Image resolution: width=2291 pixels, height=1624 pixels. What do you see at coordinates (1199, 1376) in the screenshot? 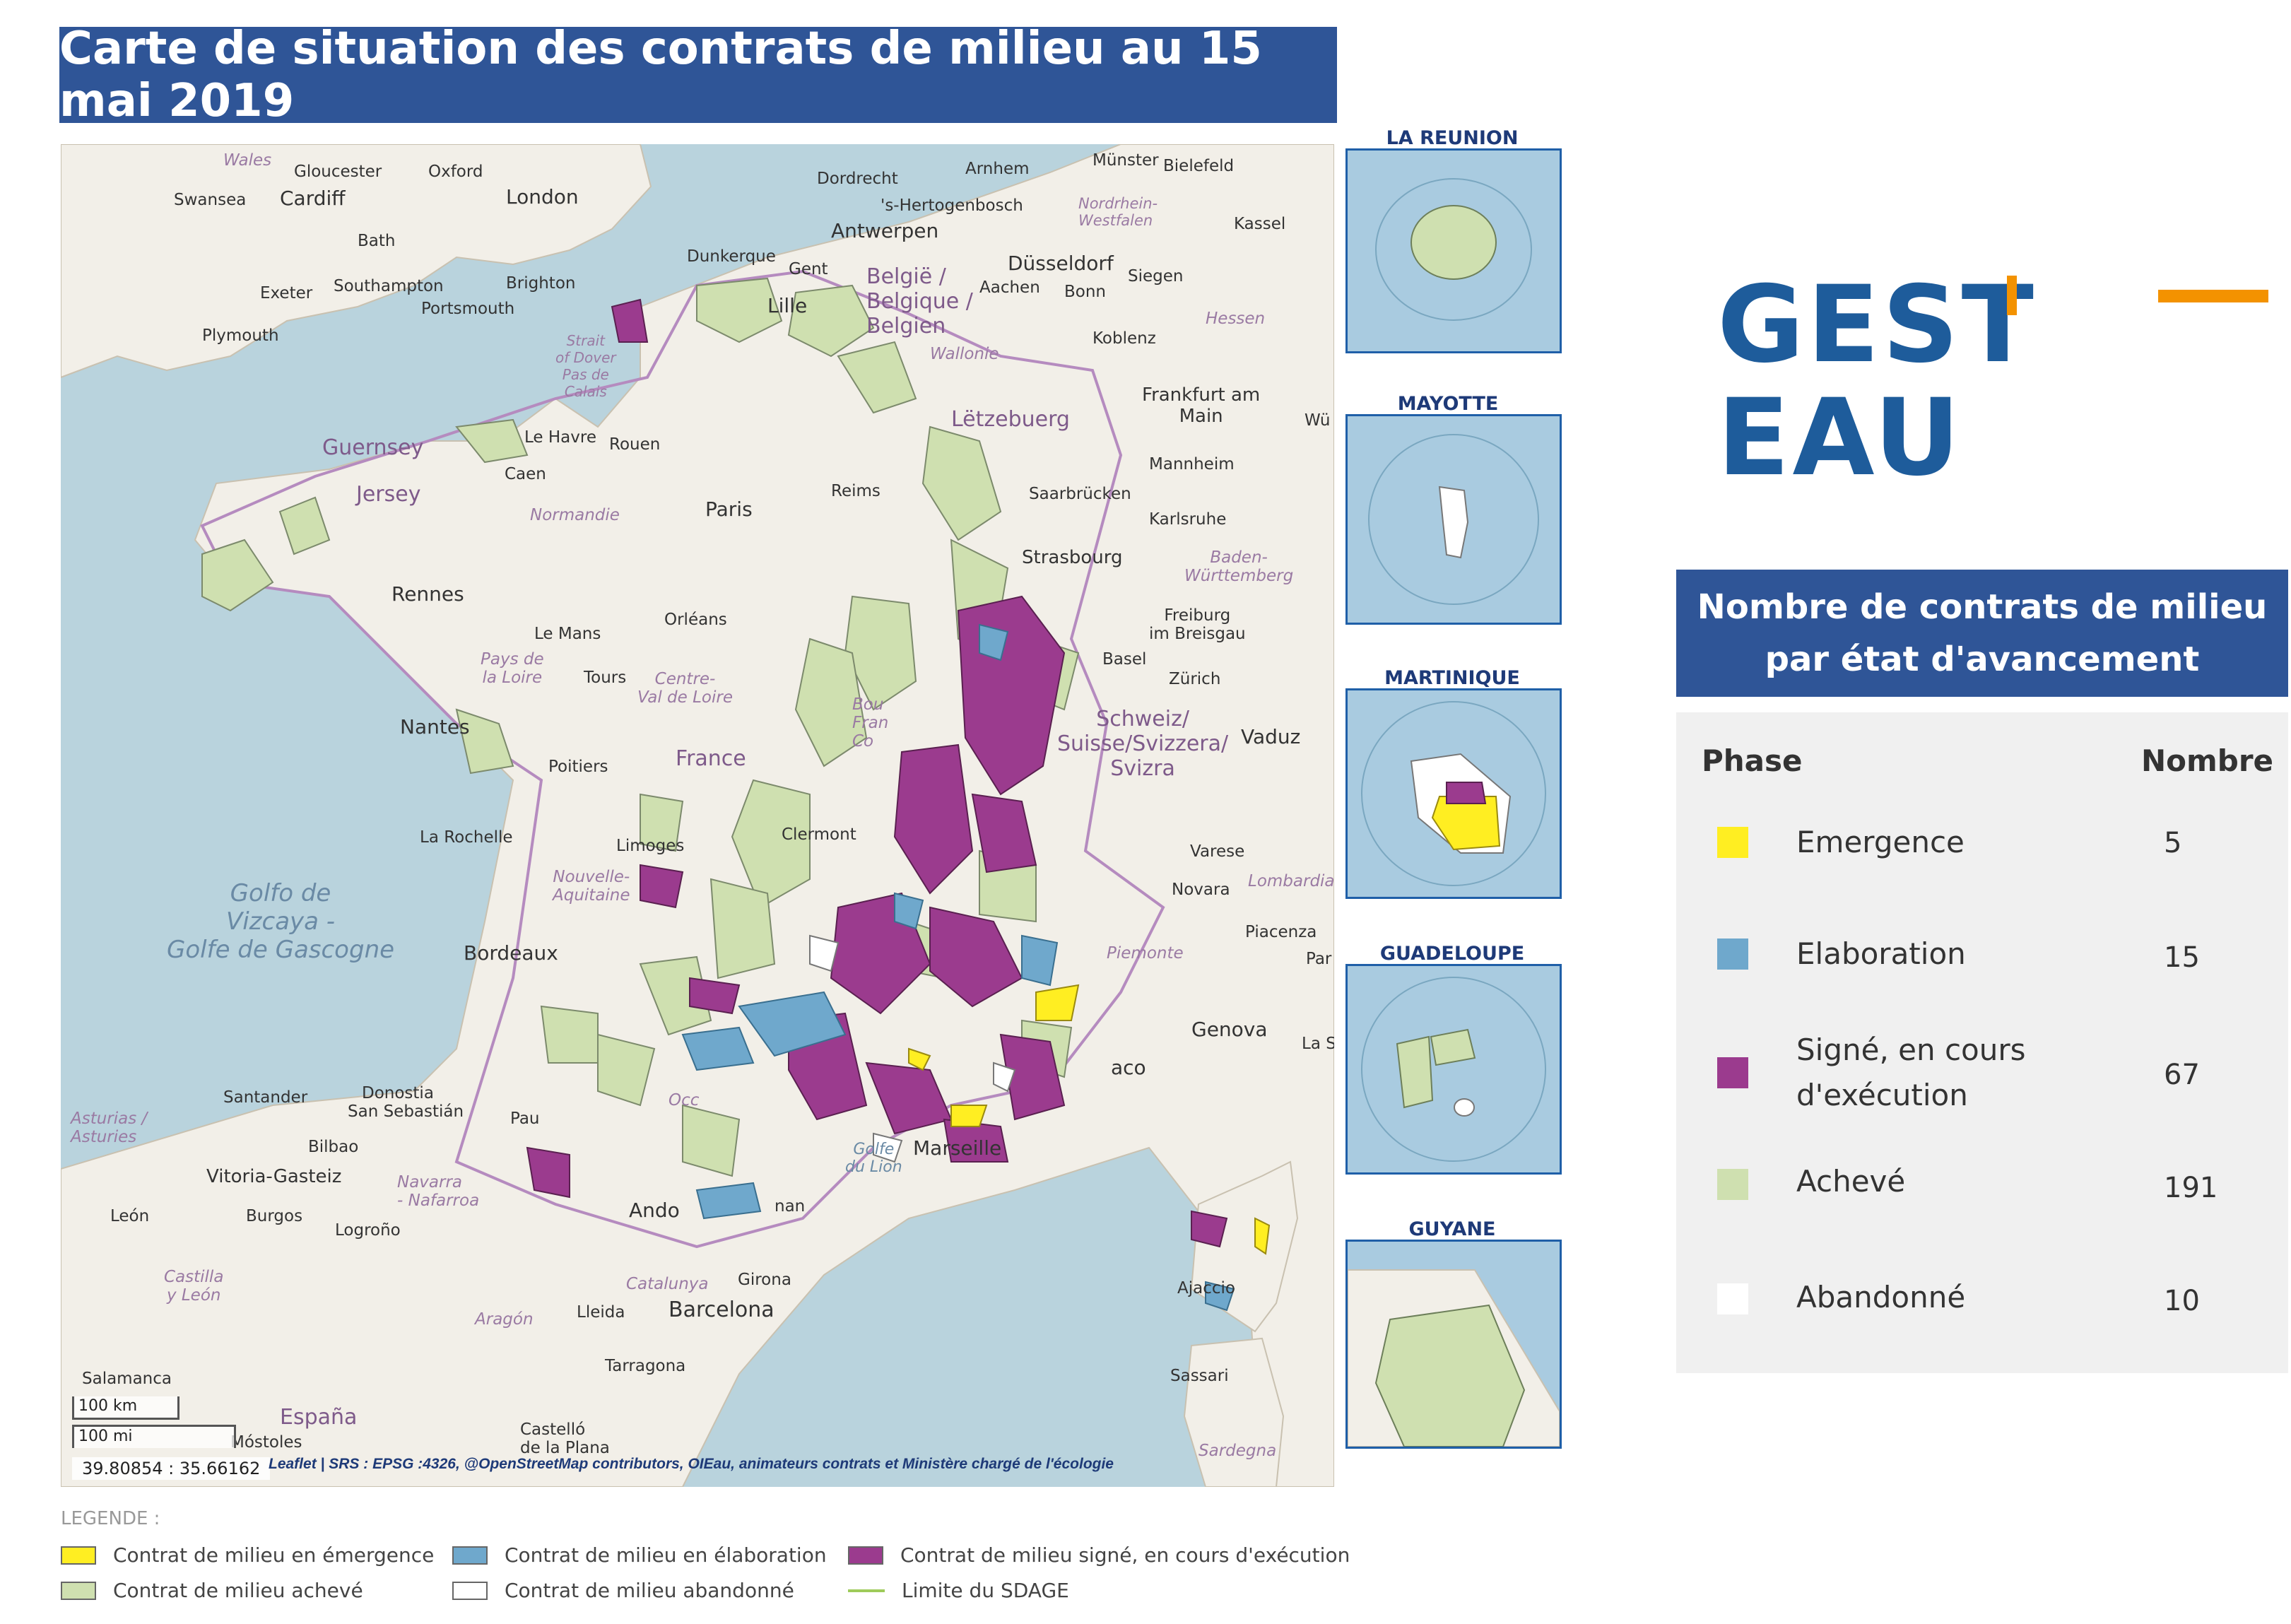
I see `place-sassari: Sassari` at bounding box center [1199, 1376].